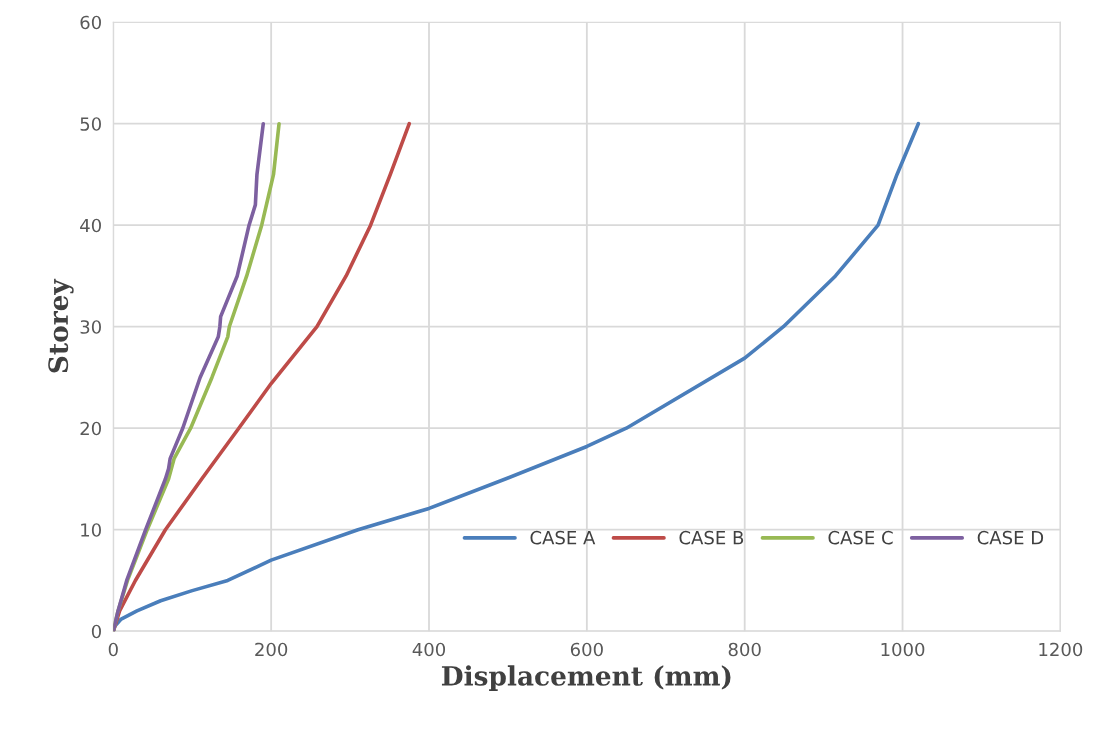 The image size is (1100, 740). I want to click on x-tick-label: 1200, so click(1061, 649).